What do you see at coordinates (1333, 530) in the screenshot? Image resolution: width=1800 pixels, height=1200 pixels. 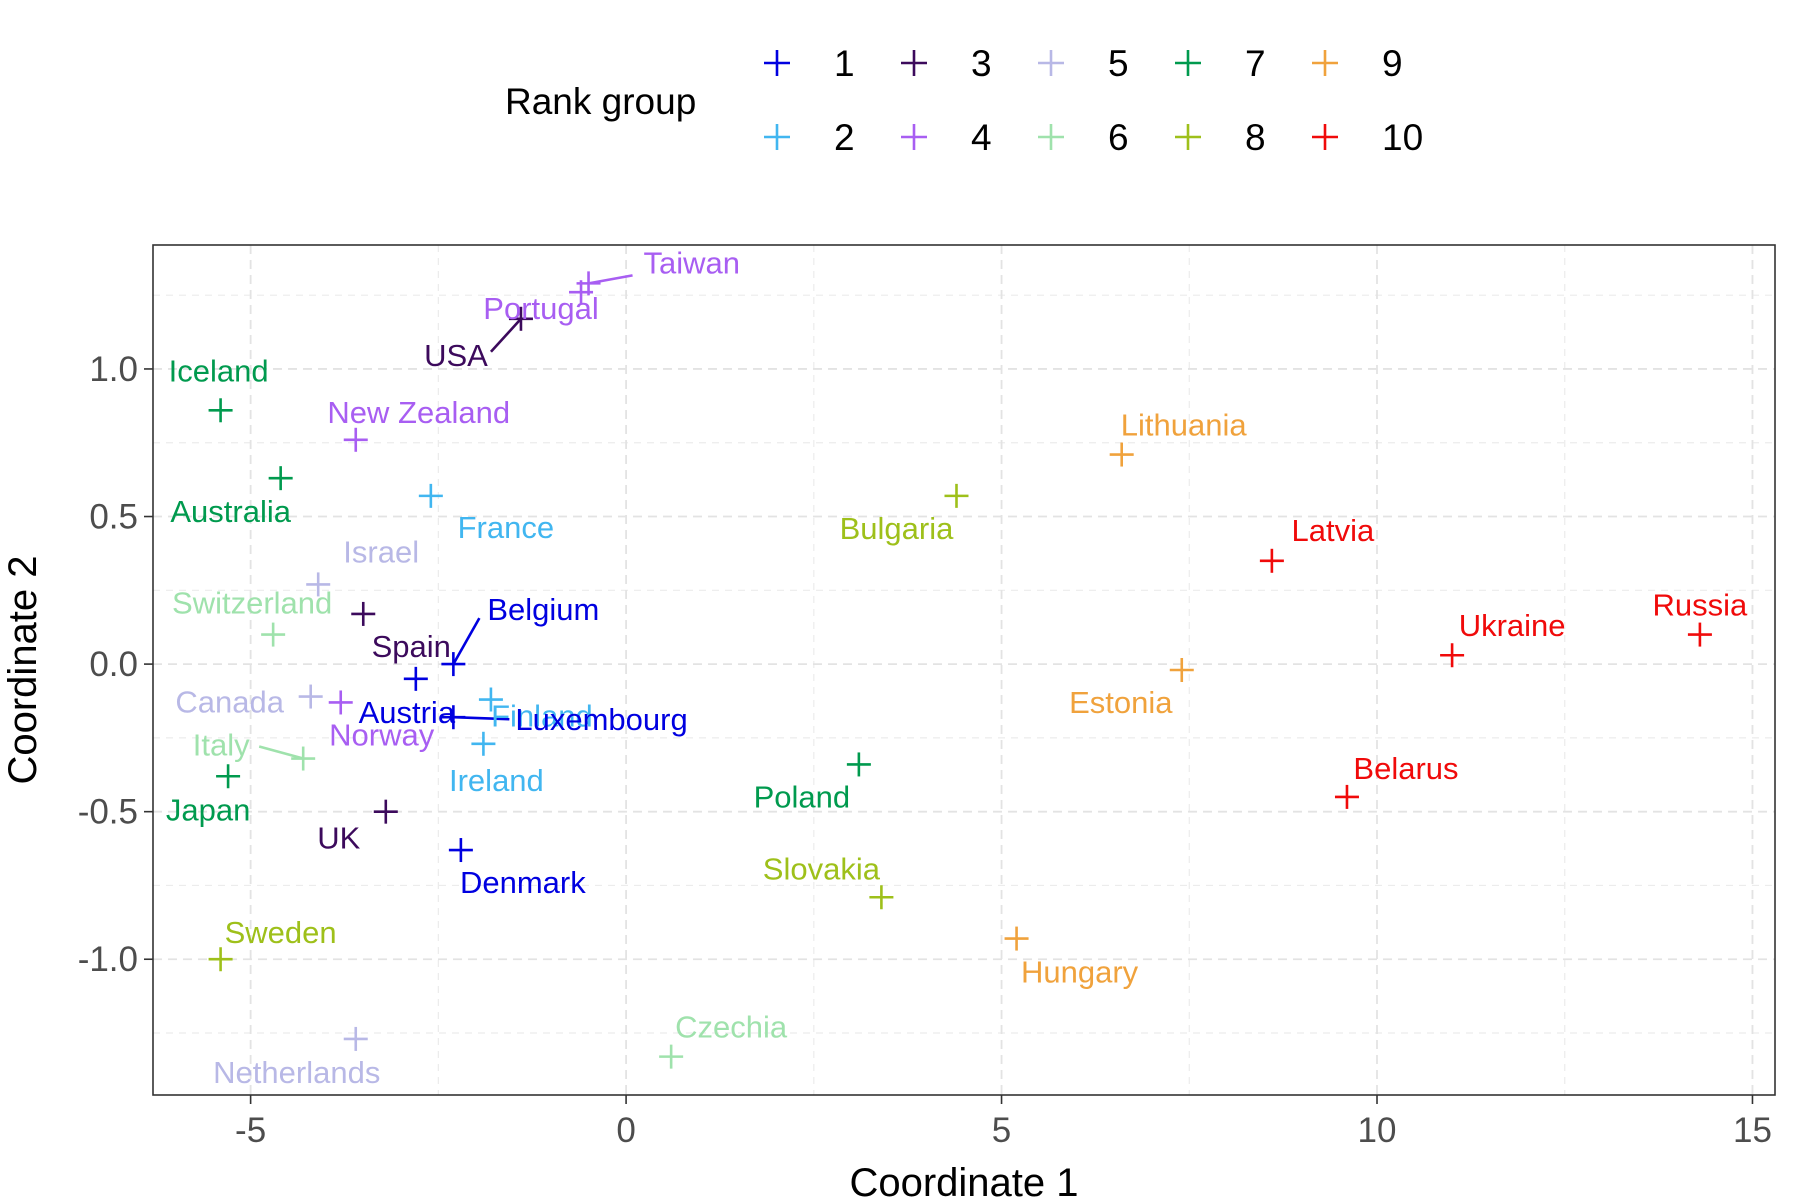 I see `point-label: Latvia` at bounding box center [1333, 530].